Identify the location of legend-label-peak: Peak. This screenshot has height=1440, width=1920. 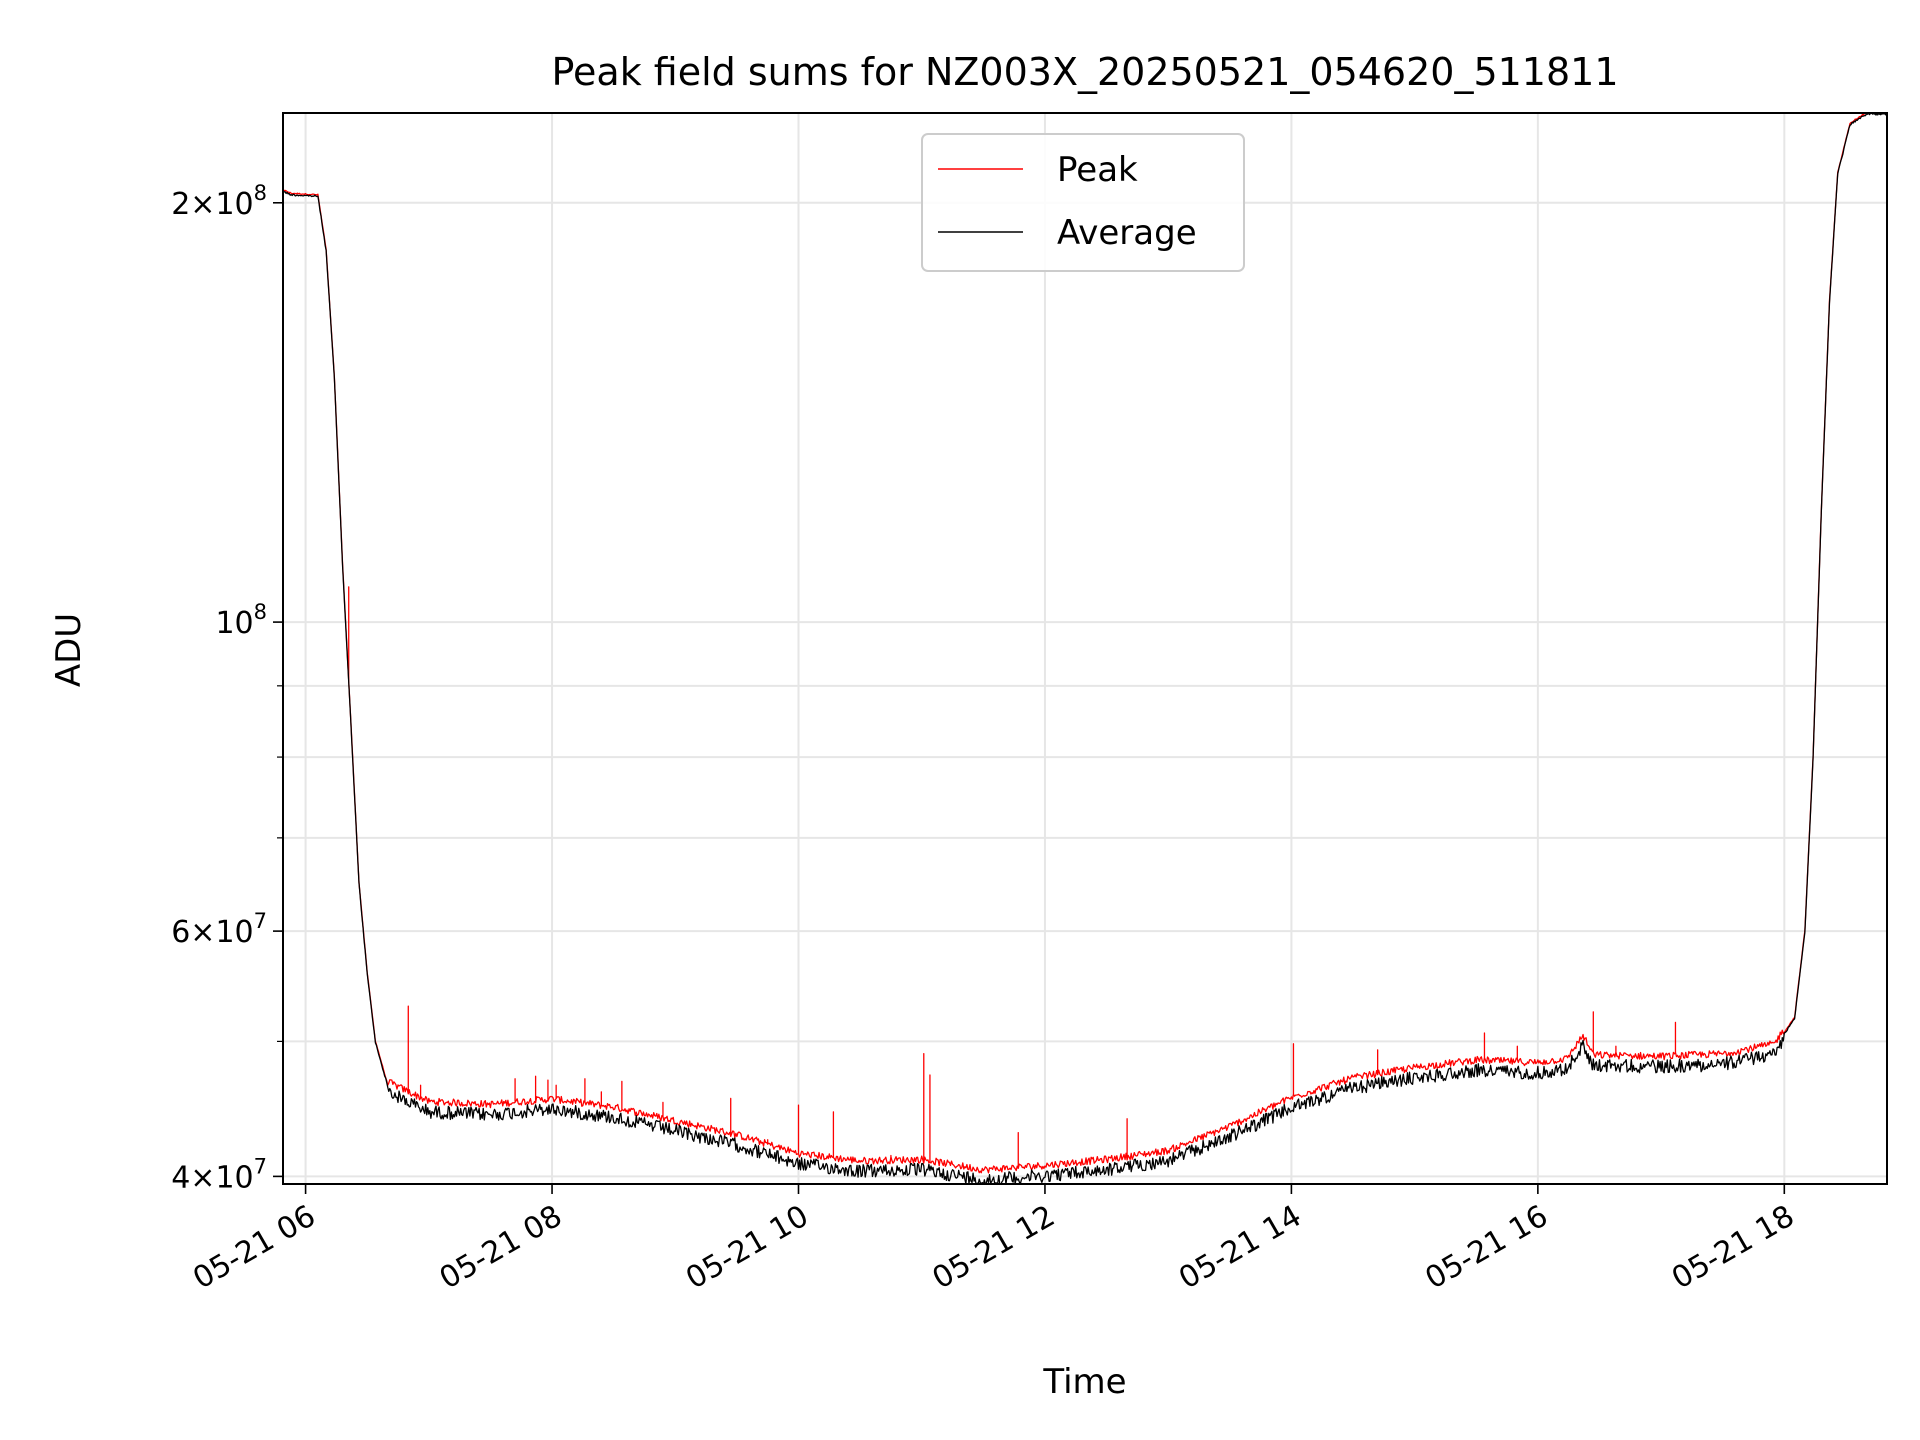
(1097, 170).